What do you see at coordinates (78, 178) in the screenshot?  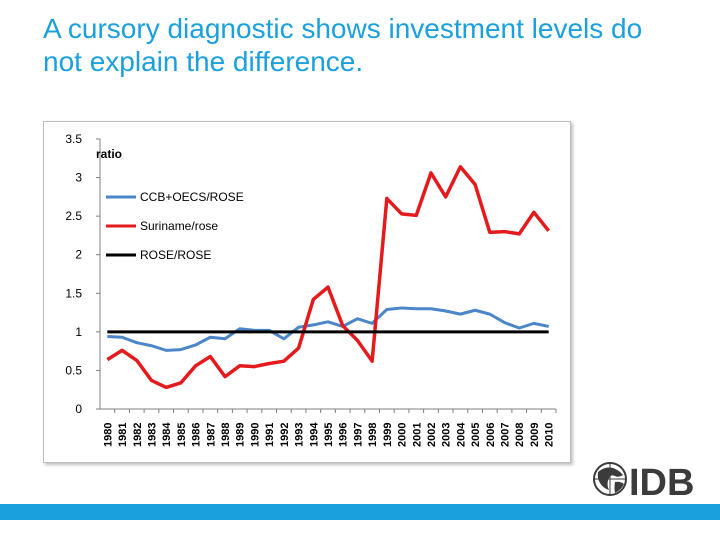 I see `y-tick-label: 3` at bounding box center [78, 178].